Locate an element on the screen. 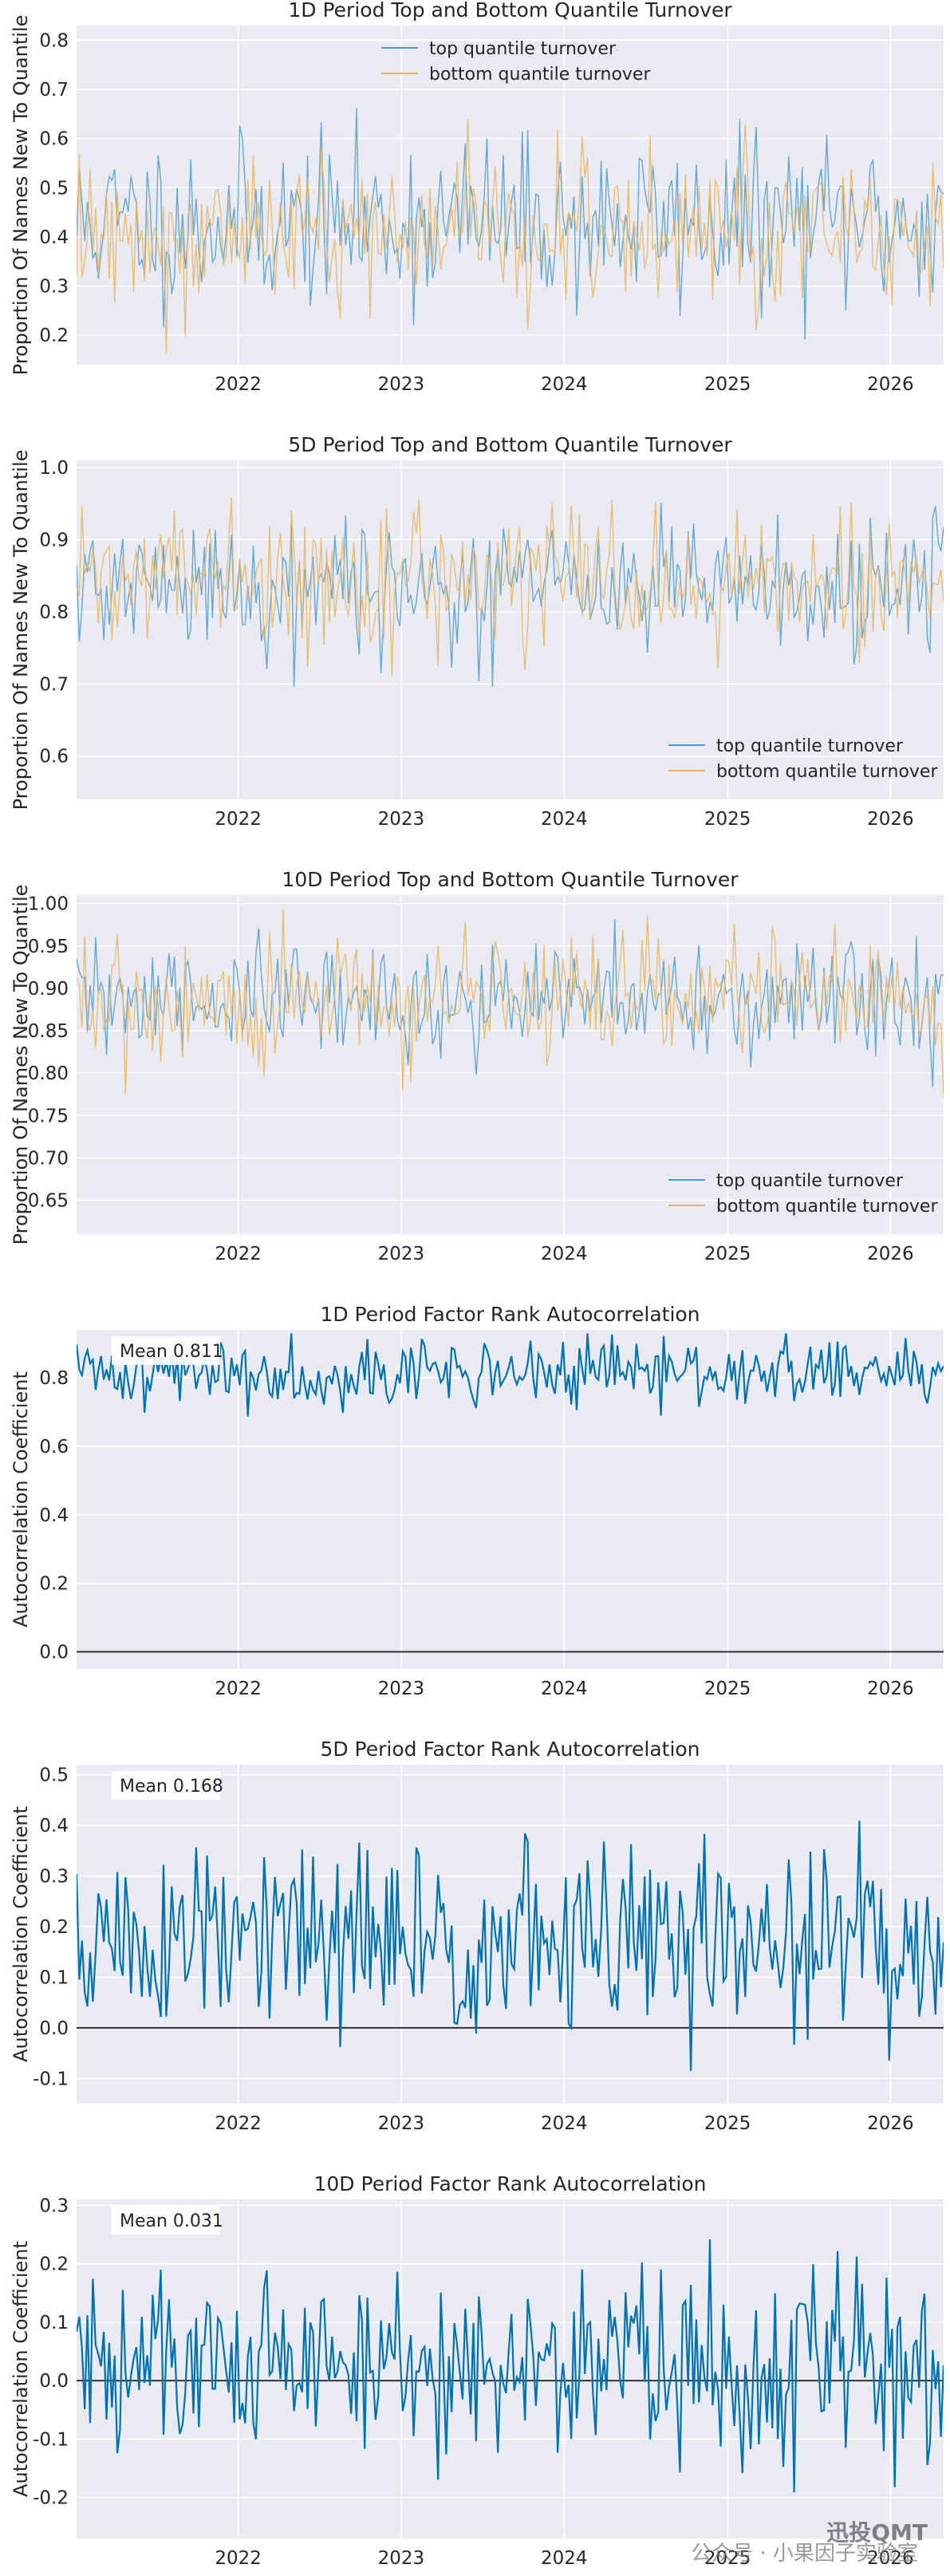 Image resolution: width=950 pixels, height=2576 pixels. y-tick-label: 0.95 is located at coordinates (48, 947).